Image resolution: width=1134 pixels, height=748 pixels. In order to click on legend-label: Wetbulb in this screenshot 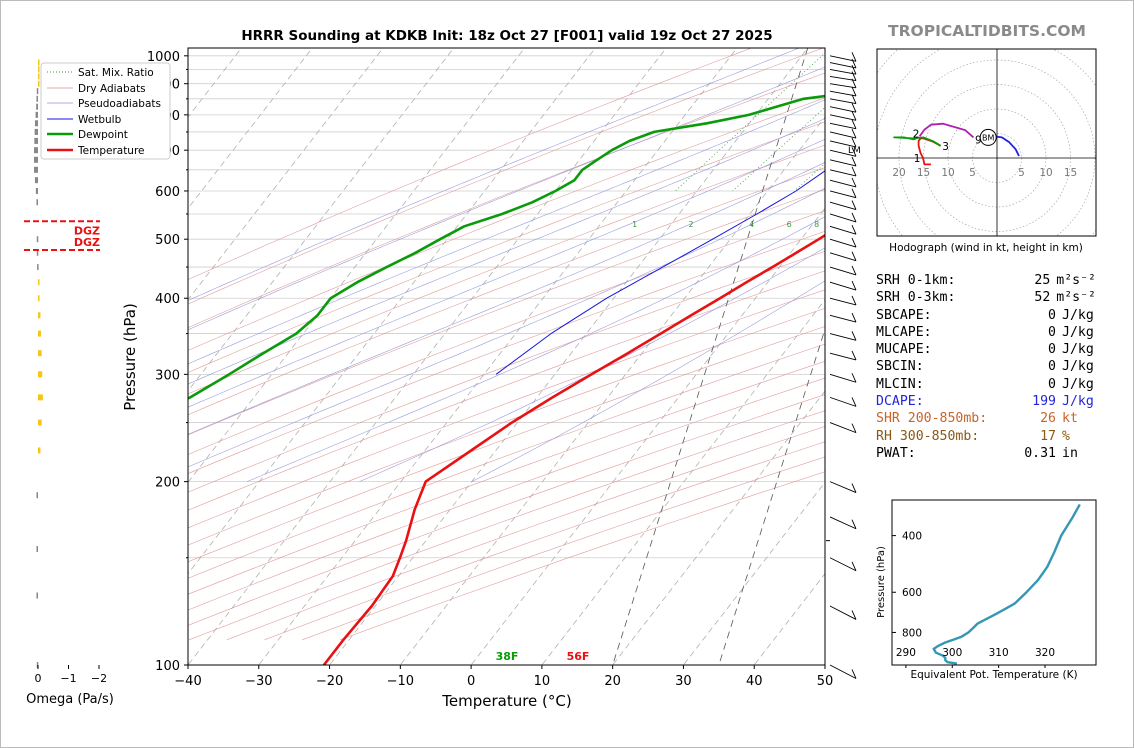, I will do `click(100, 120)`.